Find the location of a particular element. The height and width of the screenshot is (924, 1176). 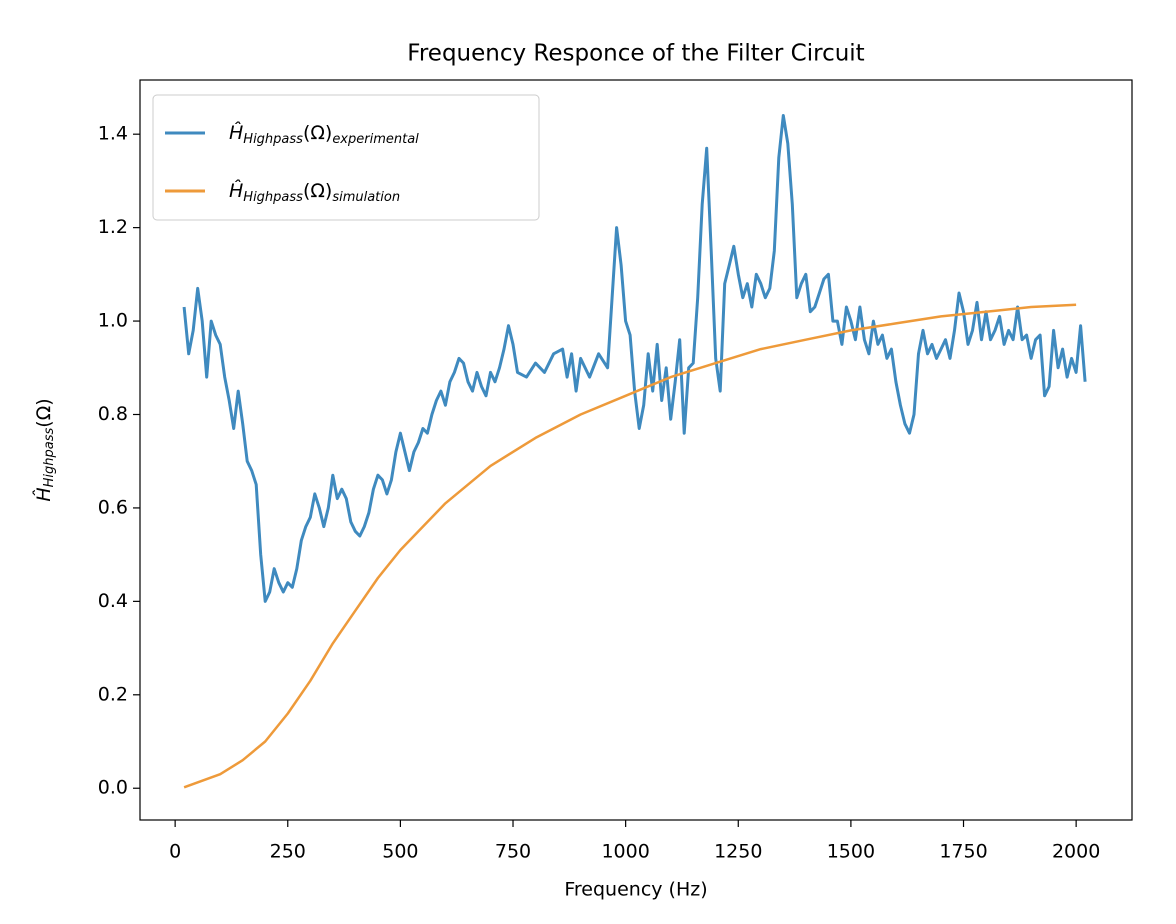

x-tick-label: 750 is located at coordinates (513, 852).